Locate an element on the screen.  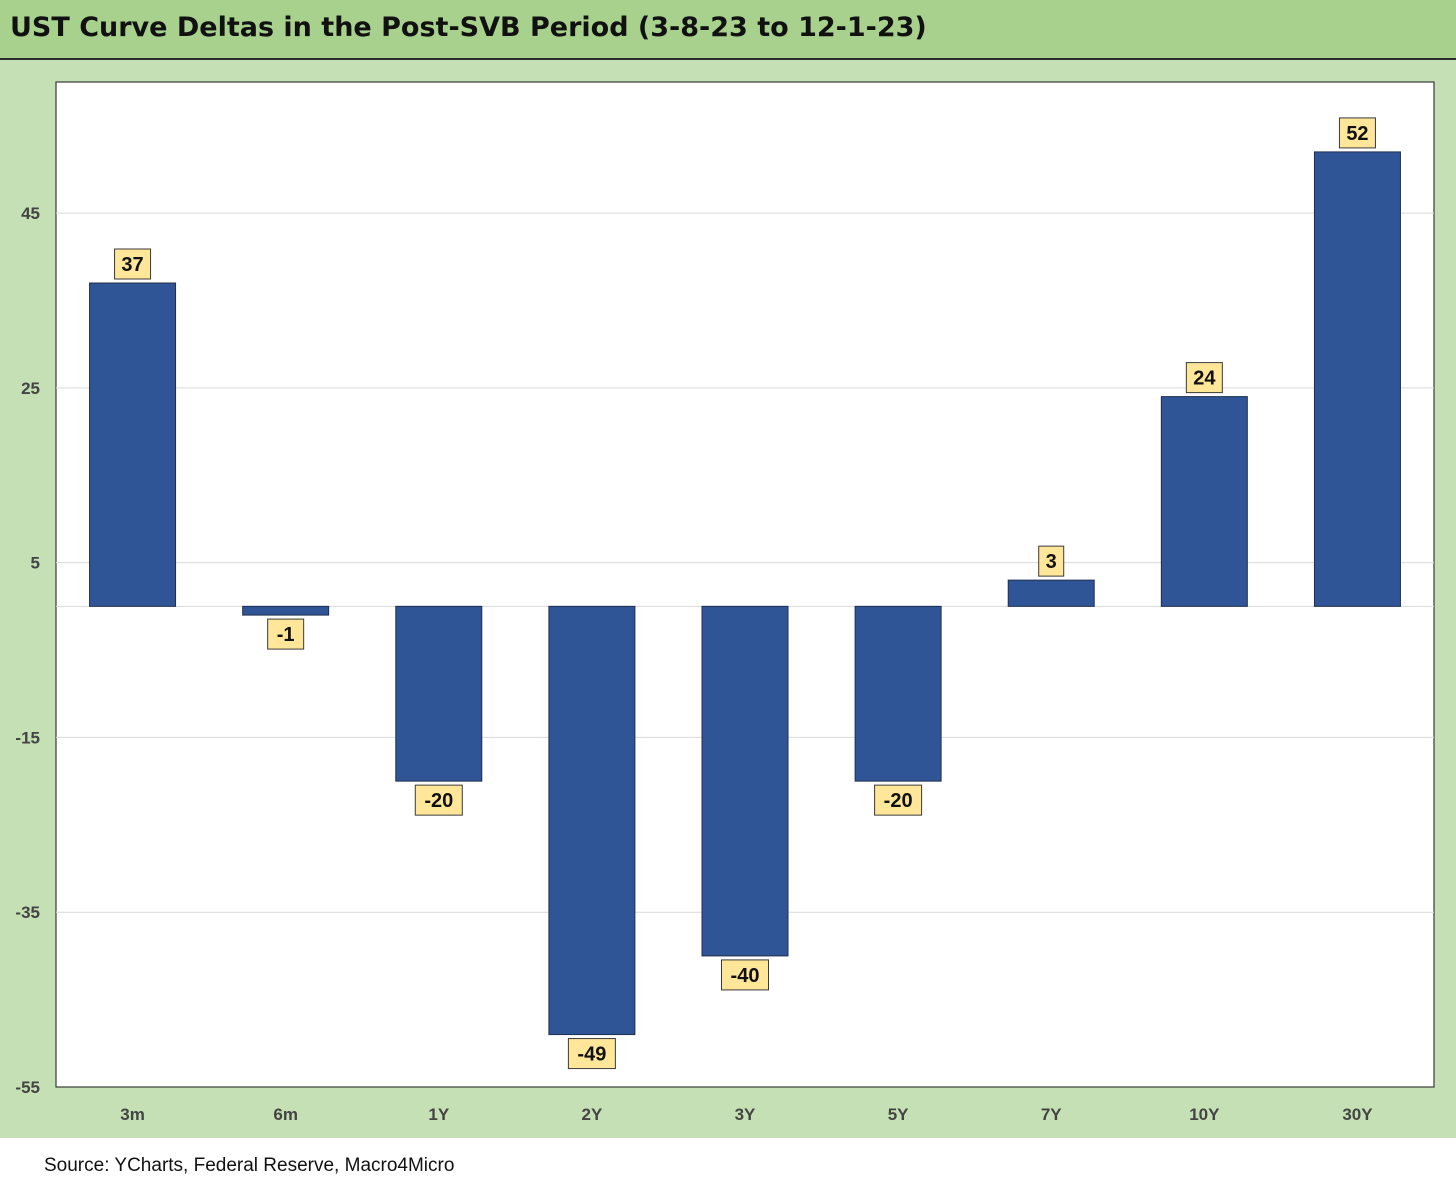
x-tick-label: 2Y is located at coordinates (591, 1114).